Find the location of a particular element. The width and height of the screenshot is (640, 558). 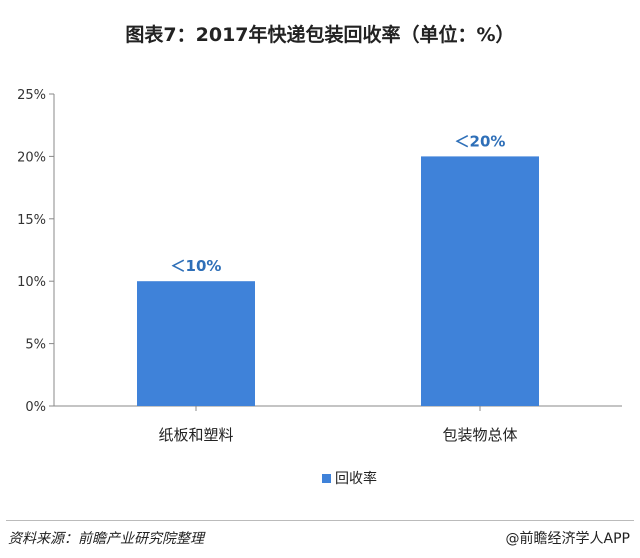

y-tick-label: 10% is located at coordinates (31, 282).